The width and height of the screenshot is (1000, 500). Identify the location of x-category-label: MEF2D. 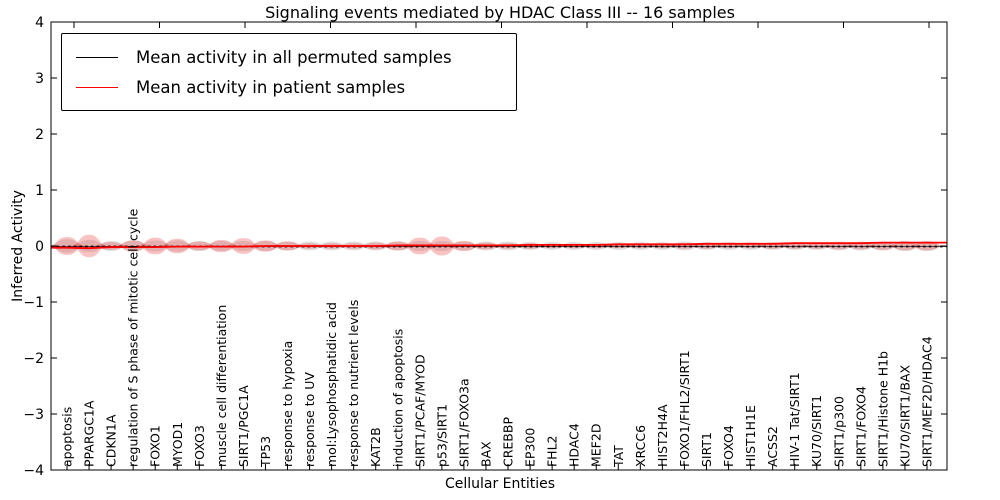
(596, 445).